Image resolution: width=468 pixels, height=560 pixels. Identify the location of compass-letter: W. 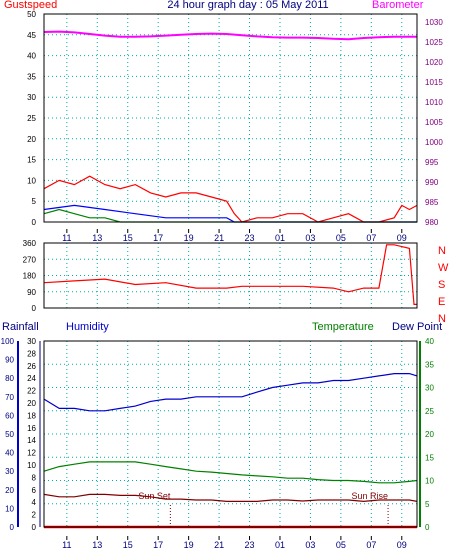
(443, 268).